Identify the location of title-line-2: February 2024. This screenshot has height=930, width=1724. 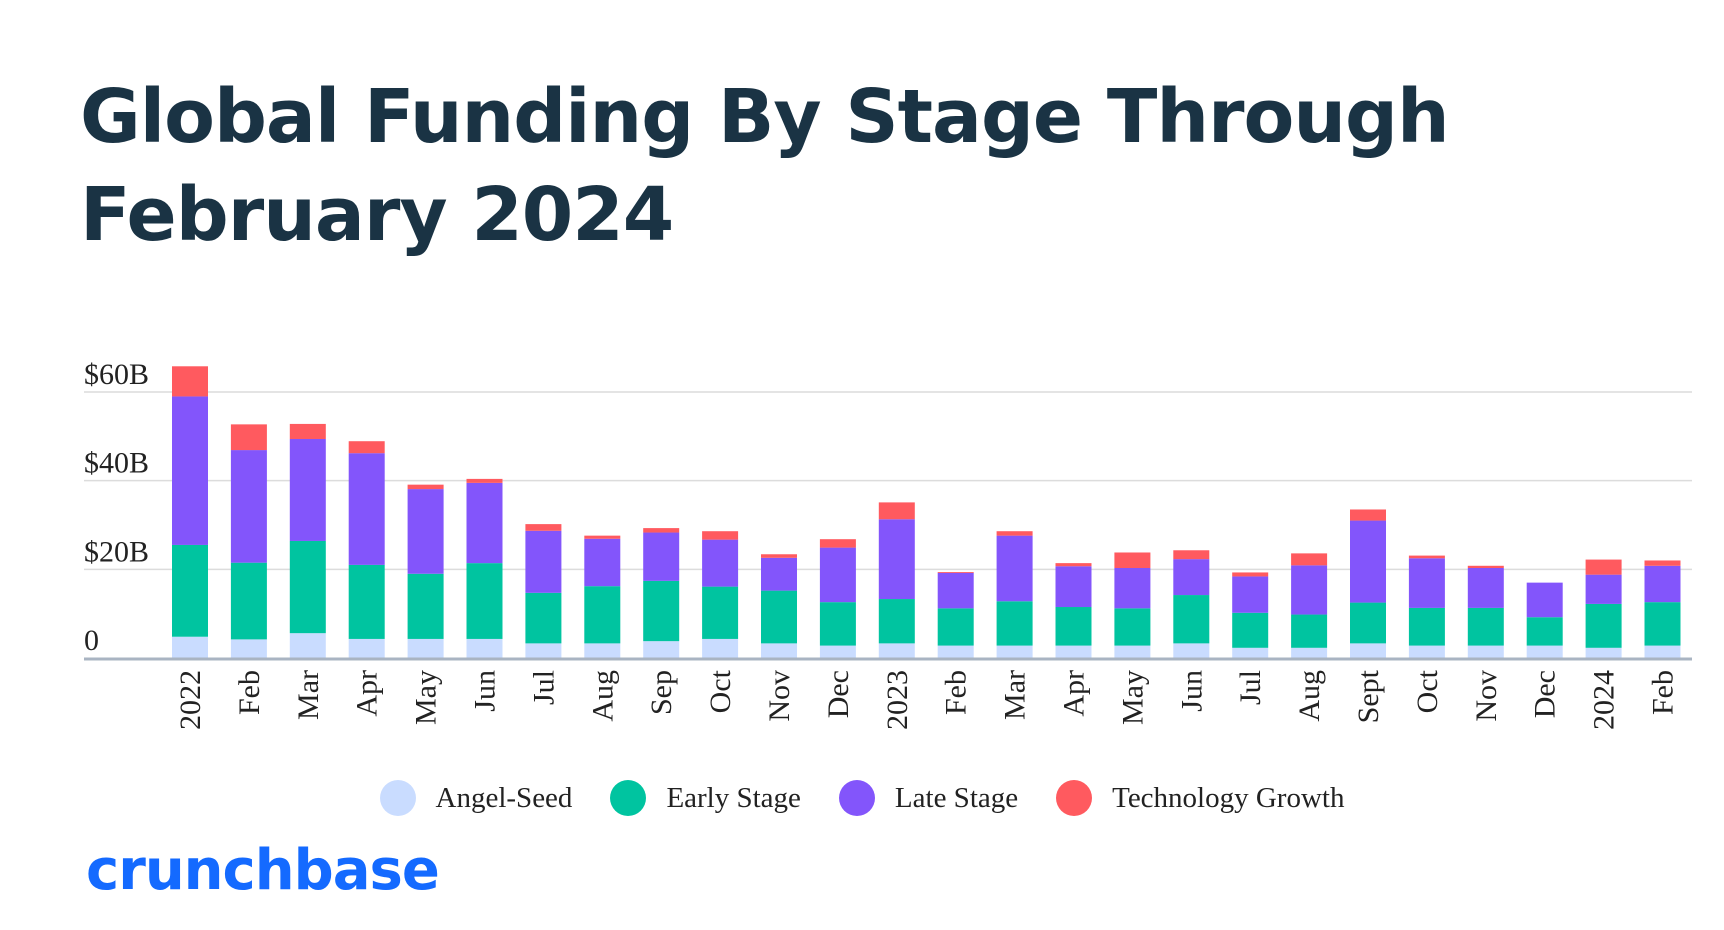
(377, 215).